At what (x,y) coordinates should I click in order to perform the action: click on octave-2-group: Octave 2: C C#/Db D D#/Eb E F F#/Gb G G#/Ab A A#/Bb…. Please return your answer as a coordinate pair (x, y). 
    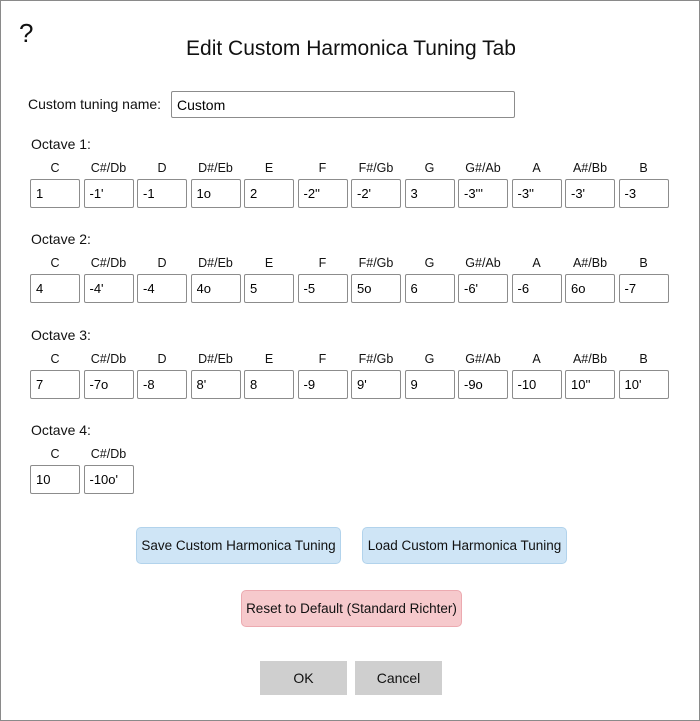
    Looking at the image, I should click on (350, 275).